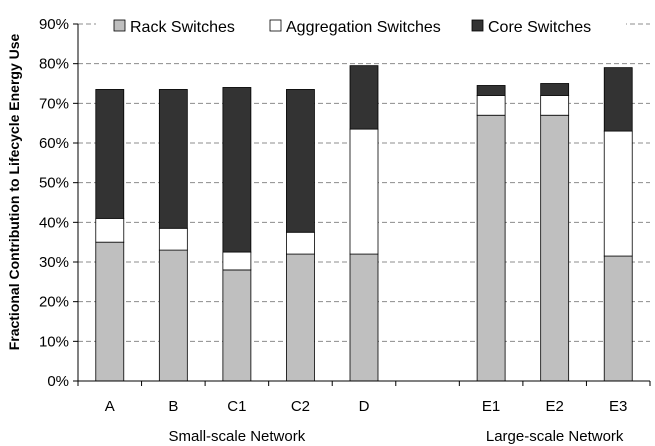  Describe the element at coordinates (54, 103) in the screenshot. I see `y-tick-label: 70%` at that location.